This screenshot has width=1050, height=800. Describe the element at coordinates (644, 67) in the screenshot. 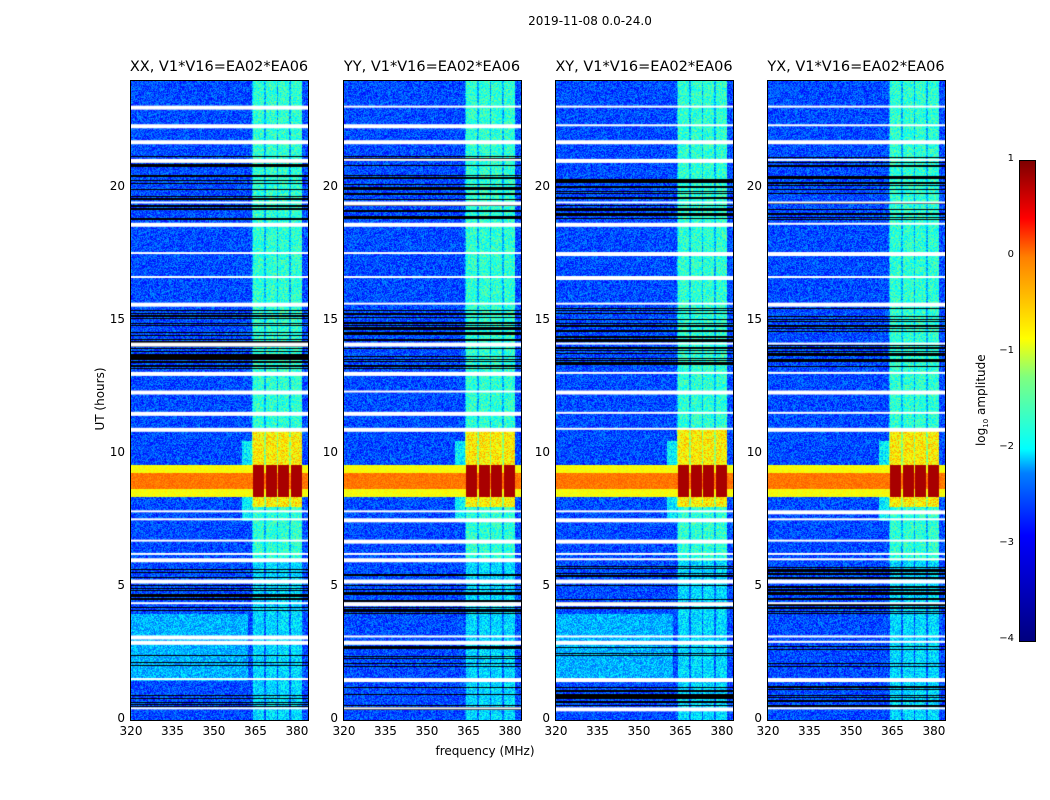

I see `panel-title: XY, V1*V16=EA02*EA06` at that location.